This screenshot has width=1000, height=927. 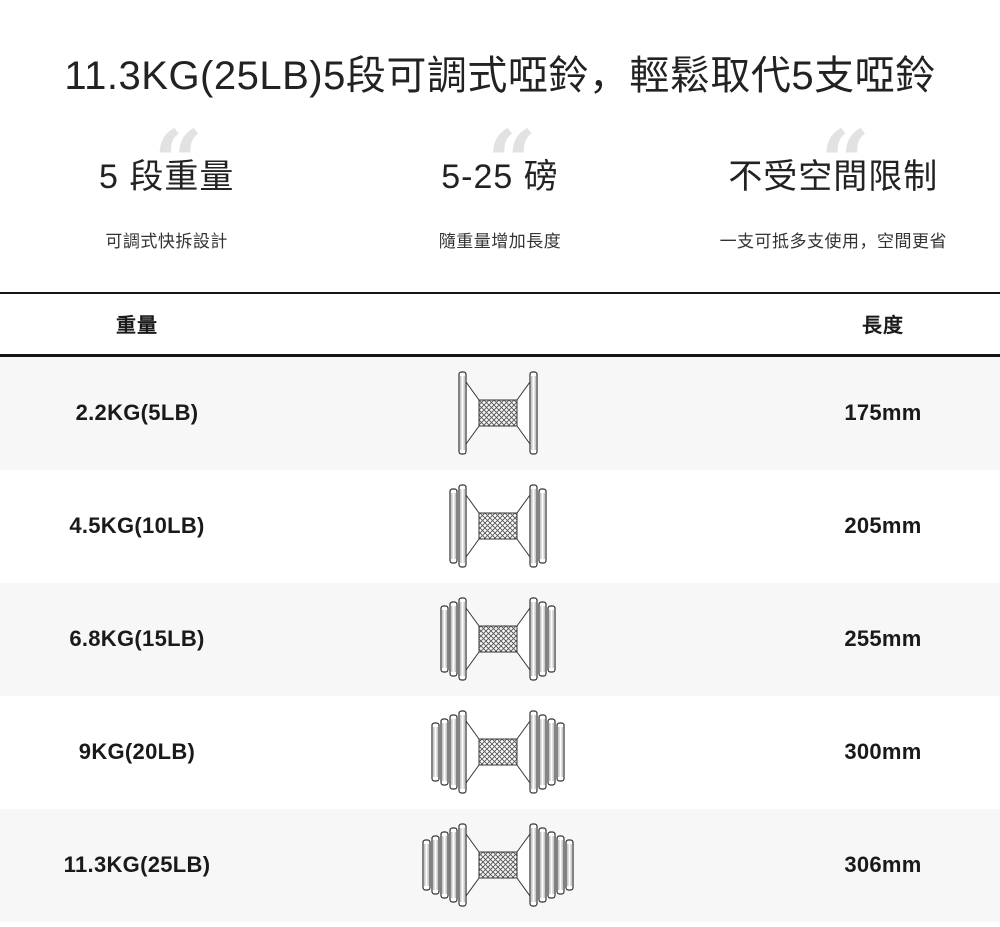 What do you see at coordinates (137, 412) in the screenshot?
I see `weight-cell: 2.2KG(5LB)` at bounding box center [137, 412].